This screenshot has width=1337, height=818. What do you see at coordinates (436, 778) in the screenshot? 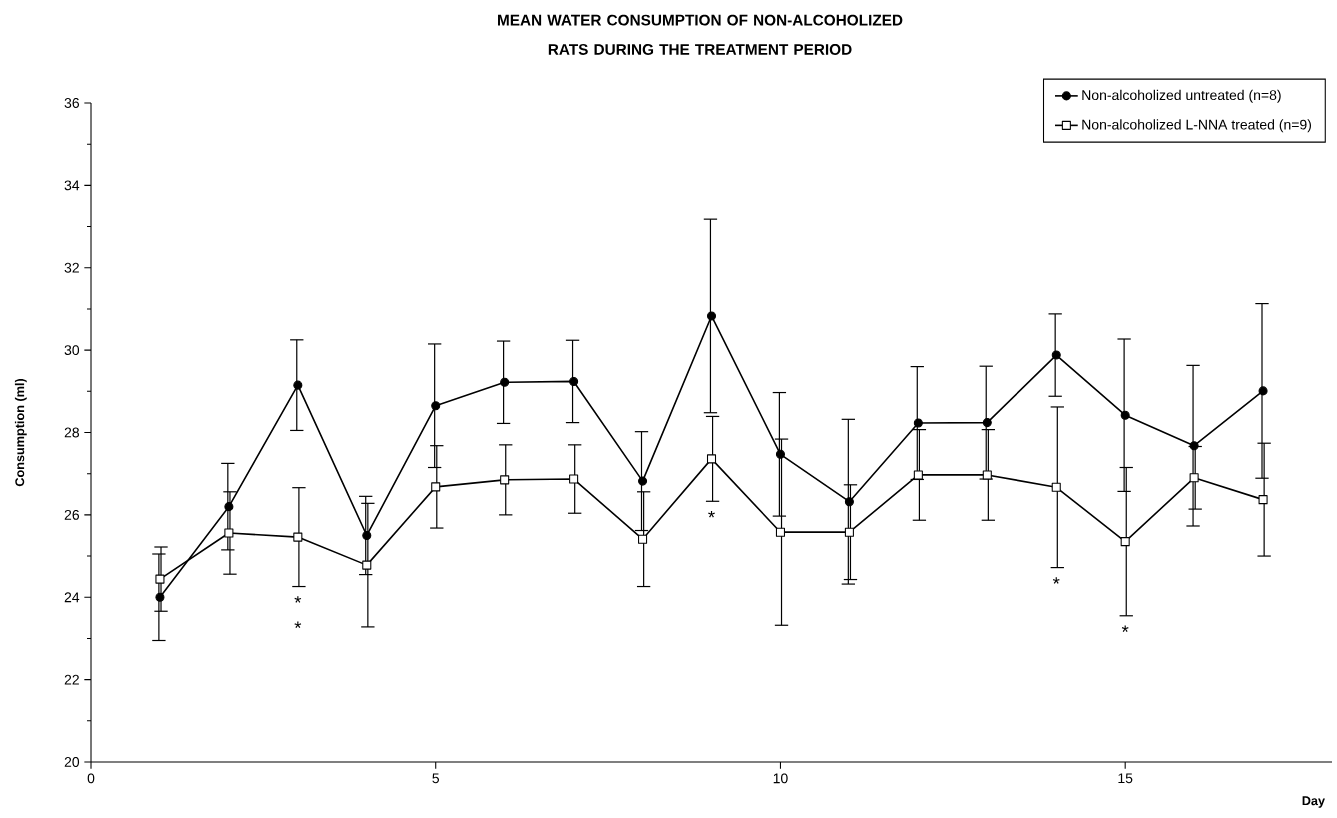
I see `x-tick-label: 5` at bounding box center [436, 778].